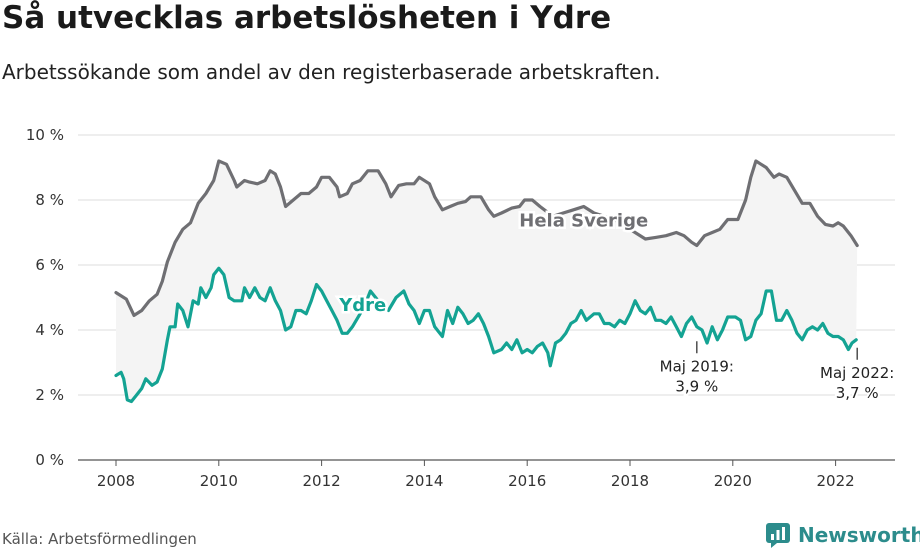 The height and width of the screenshot is (552, 920). I want to click on x-tick-label: 2016, so click(527, 481).